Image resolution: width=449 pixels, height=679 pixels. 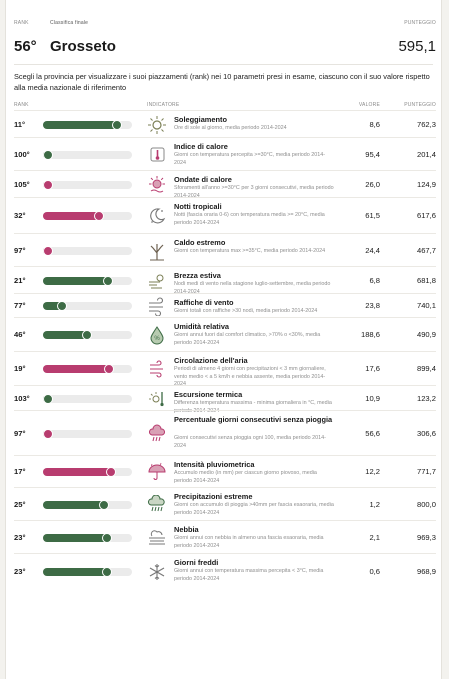 I want to click on indicator-title: Soleggiamento, so click(x=200, y=119).